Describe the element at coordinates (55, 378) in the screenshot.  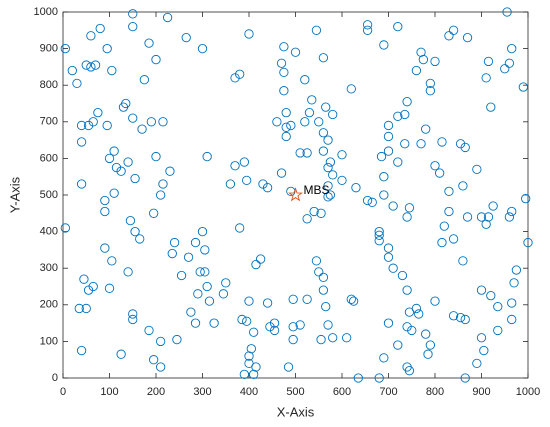
I see `y-tick-label: 0` at that location.